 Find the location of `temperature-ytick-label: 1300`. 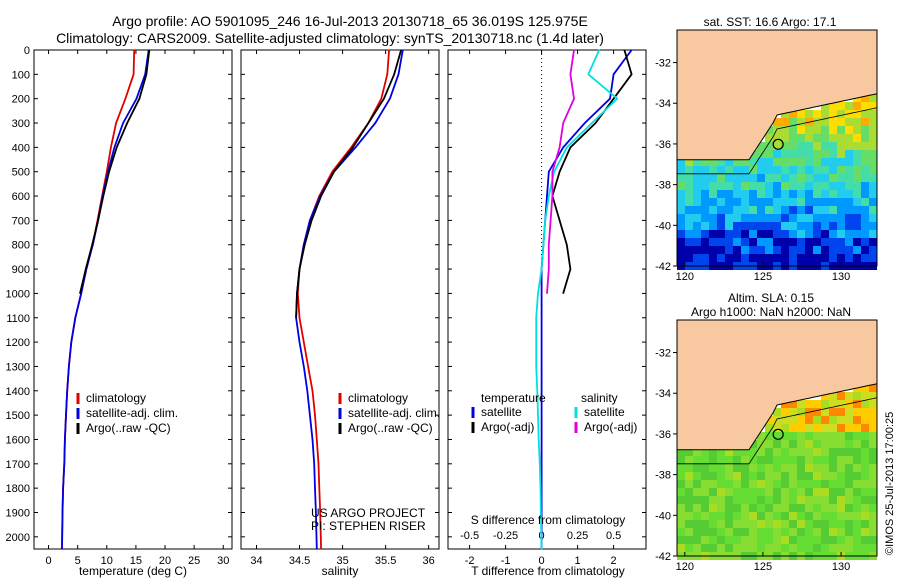

temperature-ytick-label: 1300 is located at coordinates (18, 367).